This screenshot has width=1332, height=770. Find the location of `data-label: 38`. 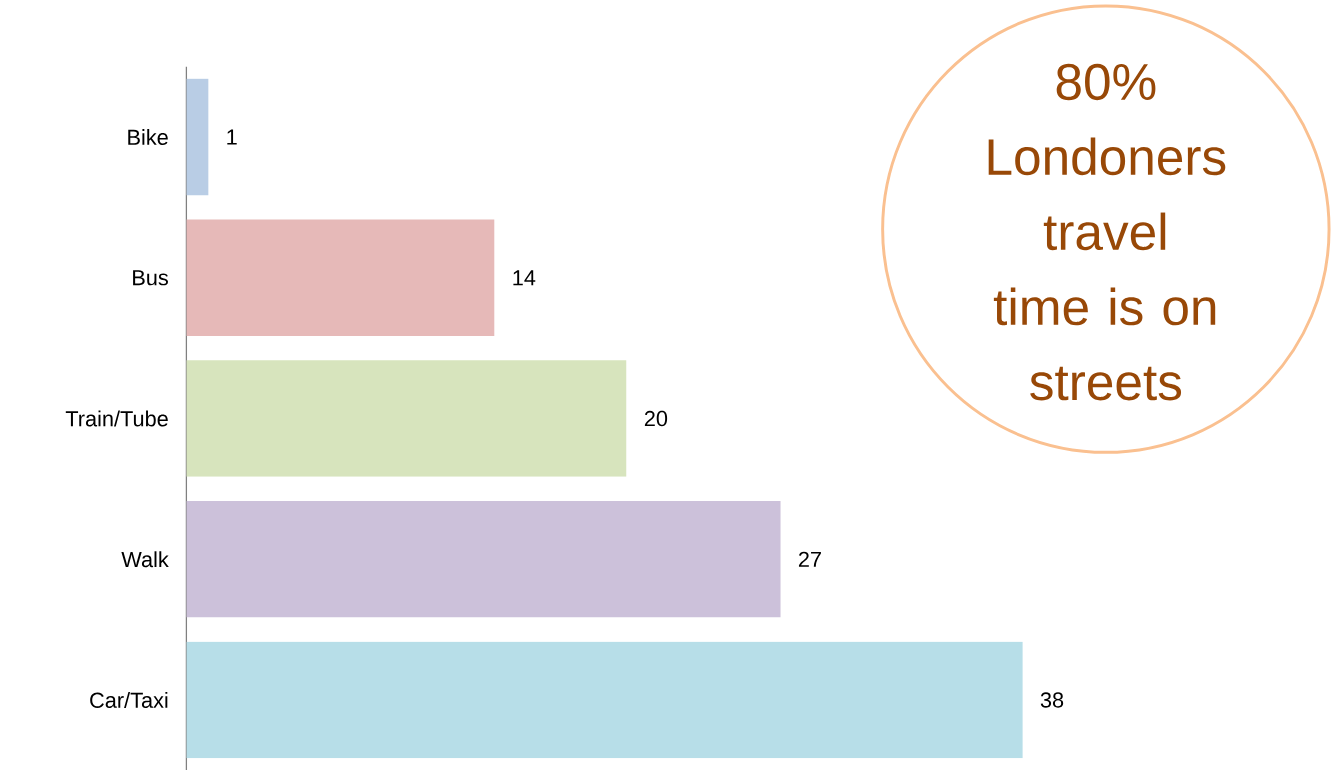

data-label: 38 is located at coordinates (1052, 700).